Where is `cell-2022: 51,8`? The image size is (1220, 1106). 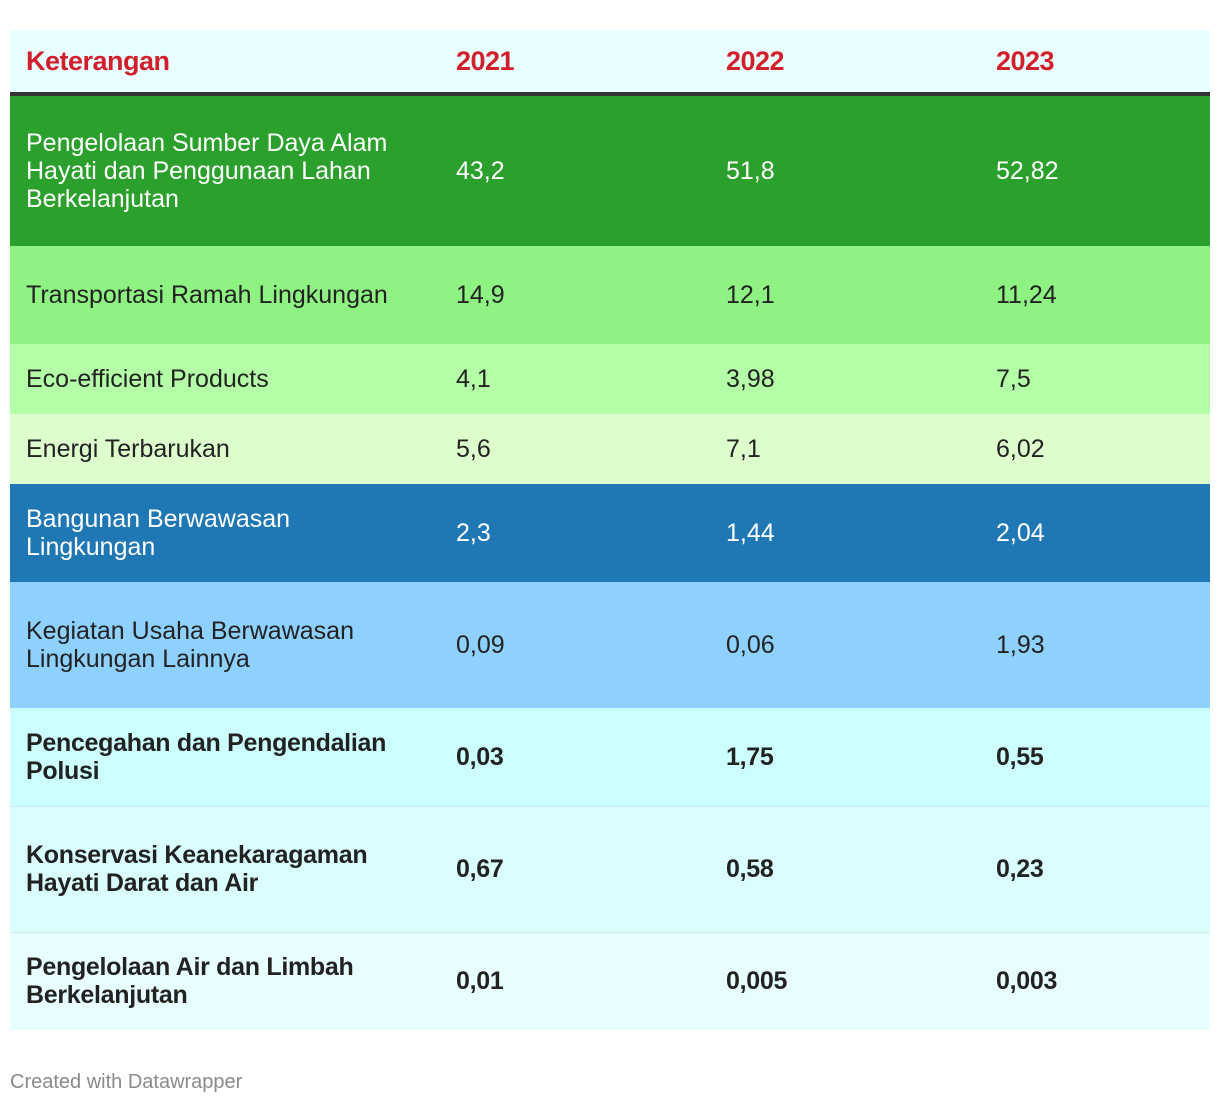
cell-2022: 51,8 is located at coordinates (750, 171).